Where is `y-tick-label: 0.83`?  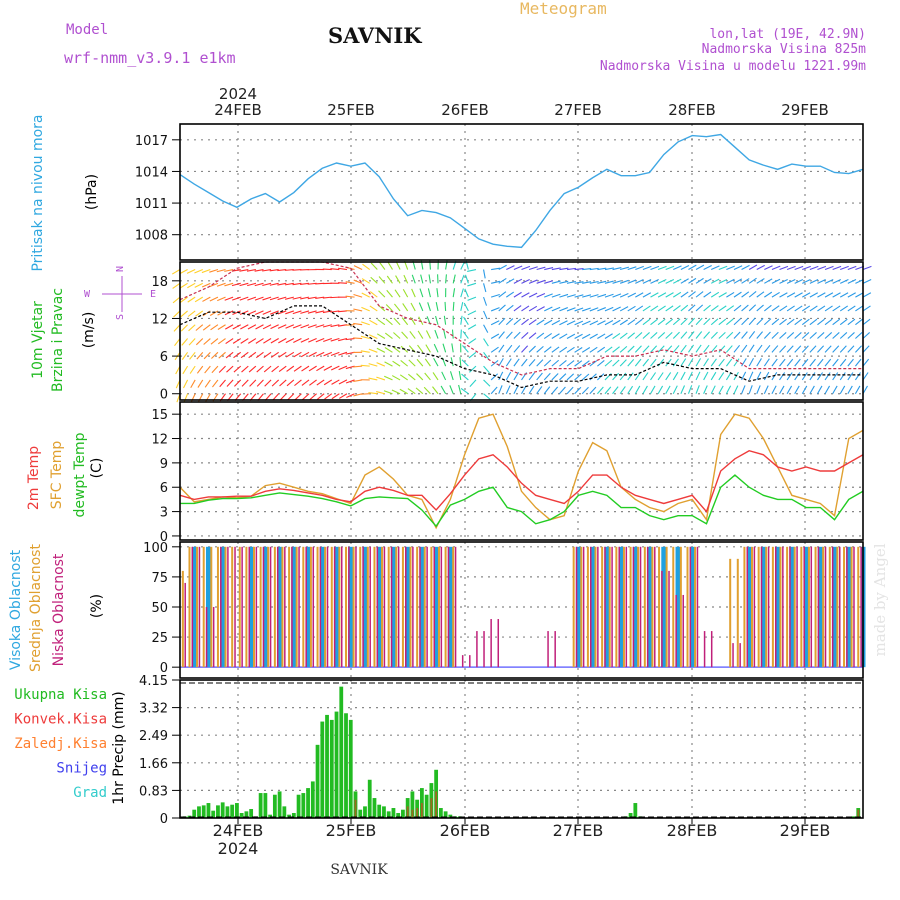
y-tick-label: 0.83 is located at coordinates (153, 791).